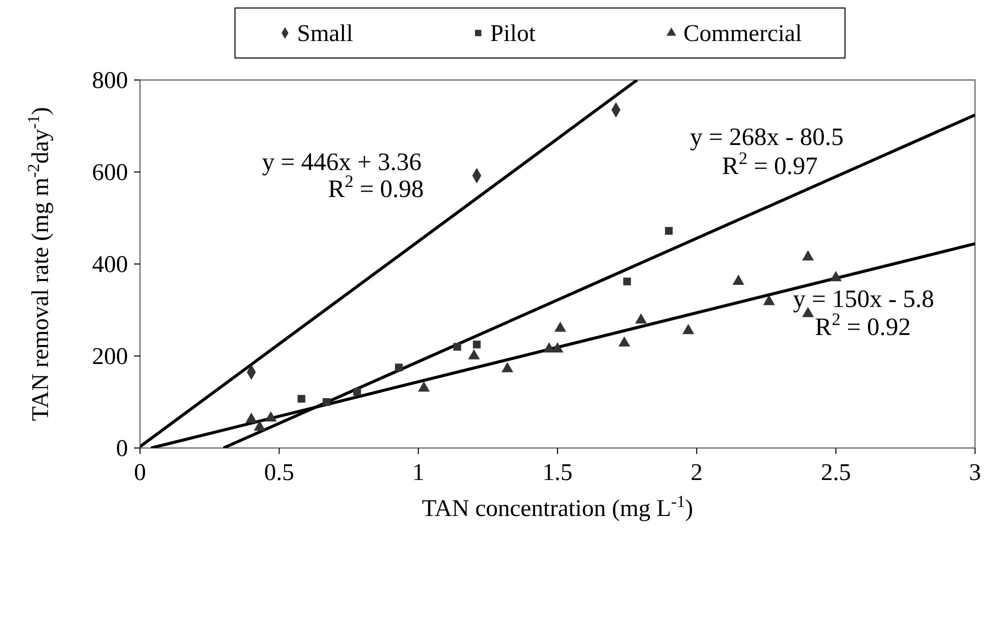 This screenshot has width=984, height=642. What do you see at coordinates (325, 34) in the screenshot?
I see `legend-label: Small` at bounding box center [325, 34].